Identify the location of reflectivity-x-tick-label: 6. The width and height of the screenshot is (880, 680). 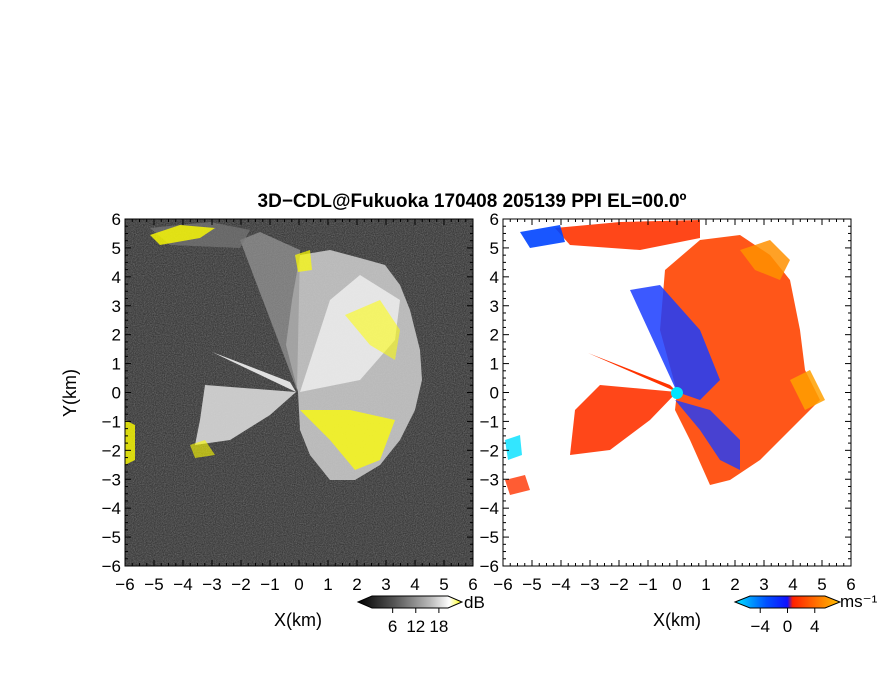
(472, 584).